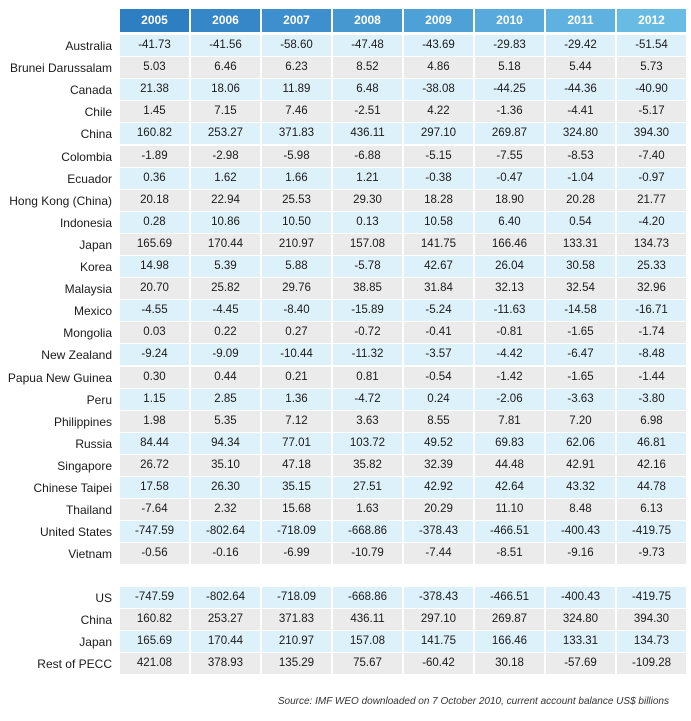 Image resolution: width=691 pixels, height=721 pixels. Describe the element at coordinates (88, 46) in the screenshot. I see `country-label: Australia` at that location.